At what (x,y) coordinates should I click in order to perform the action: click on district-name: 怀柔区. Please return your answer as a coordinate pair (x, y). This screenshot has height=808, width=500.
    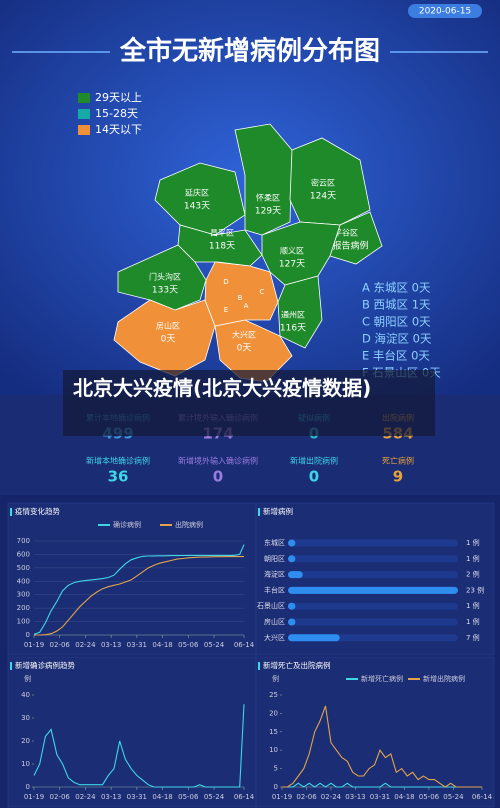
    Looking at the image, I should click on (268, 198).